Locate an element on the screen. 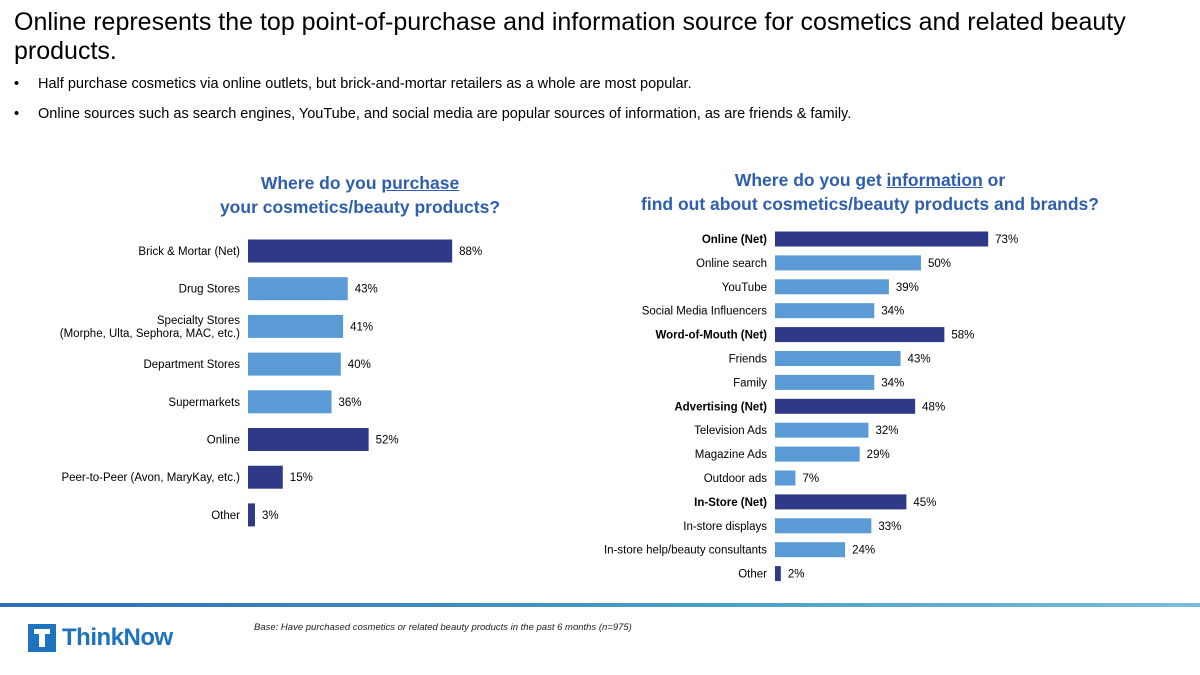 The image size is (1200, 675). chart-title-text: Where do you get is located at coordinates (810, 180).